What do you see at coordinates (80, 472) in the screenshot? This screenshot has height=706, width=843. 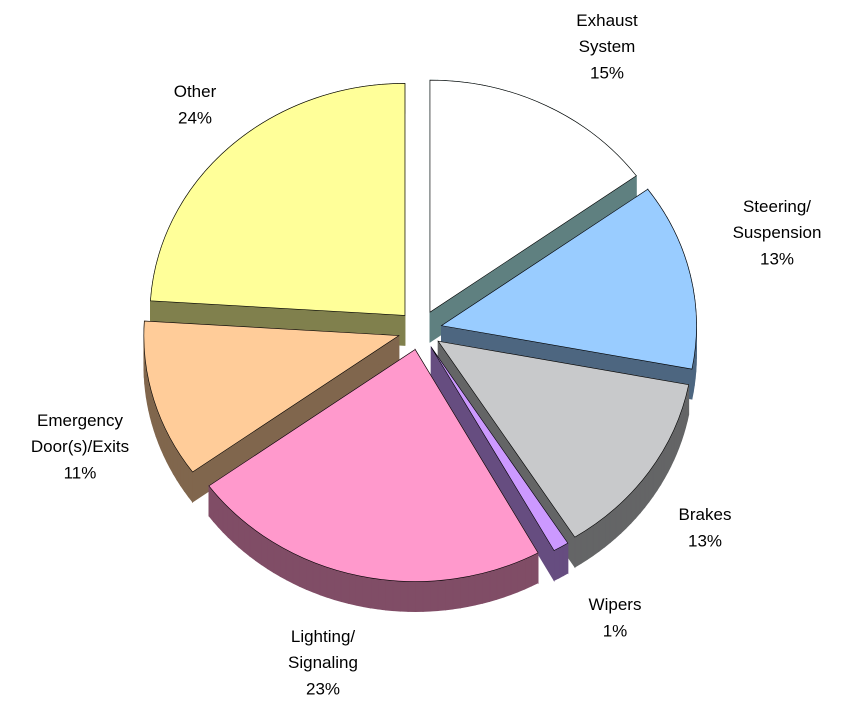 I see `value-label: 11%` at bounding box center [80, 472].